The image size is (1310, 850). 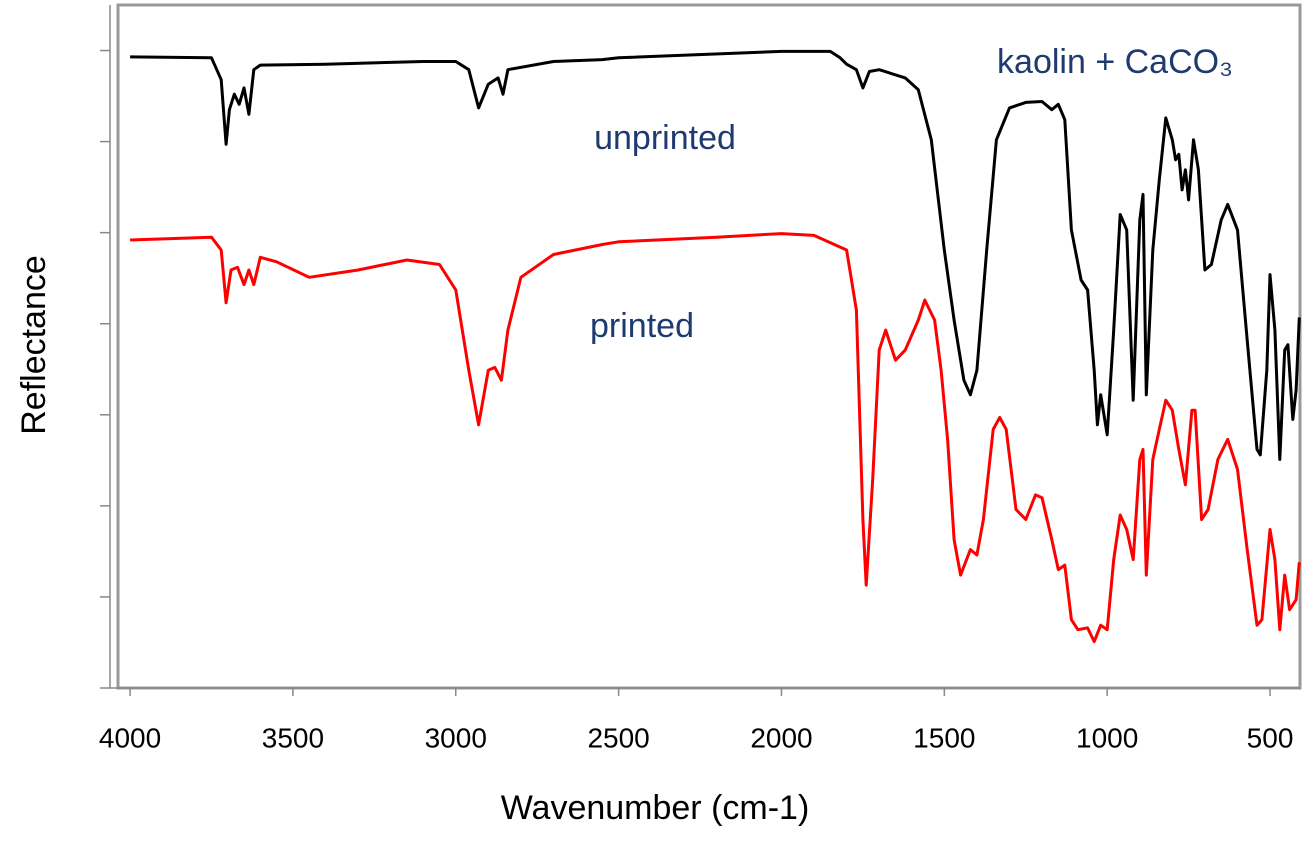 I want to click on annotation: printed, so click(x=642, y=326).